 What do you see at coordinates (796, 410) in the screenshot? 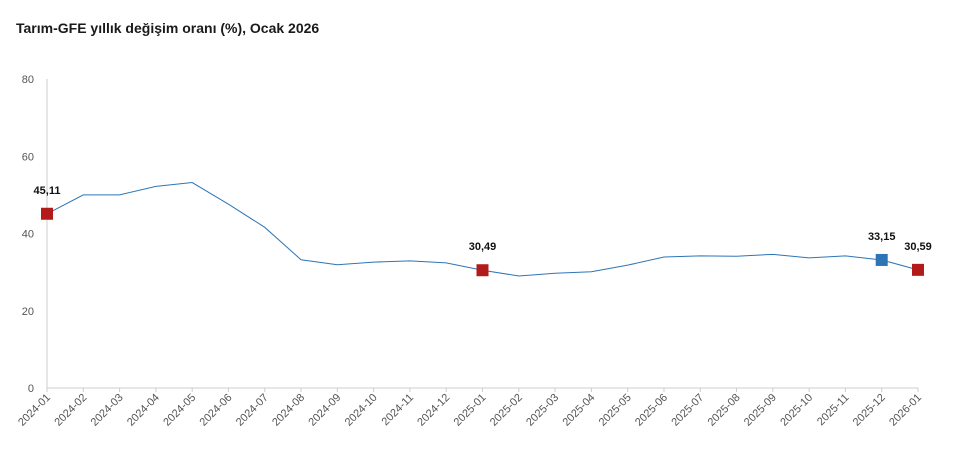
I see `x-tick-label: 2025-10` at bounding box center [796, 410].